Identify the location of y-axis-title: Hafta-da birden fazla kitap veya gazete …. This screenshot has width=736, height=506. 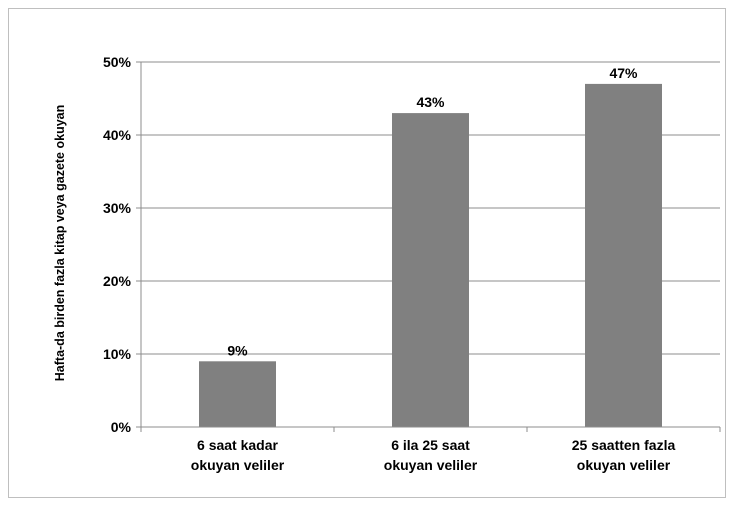
(60, 243).